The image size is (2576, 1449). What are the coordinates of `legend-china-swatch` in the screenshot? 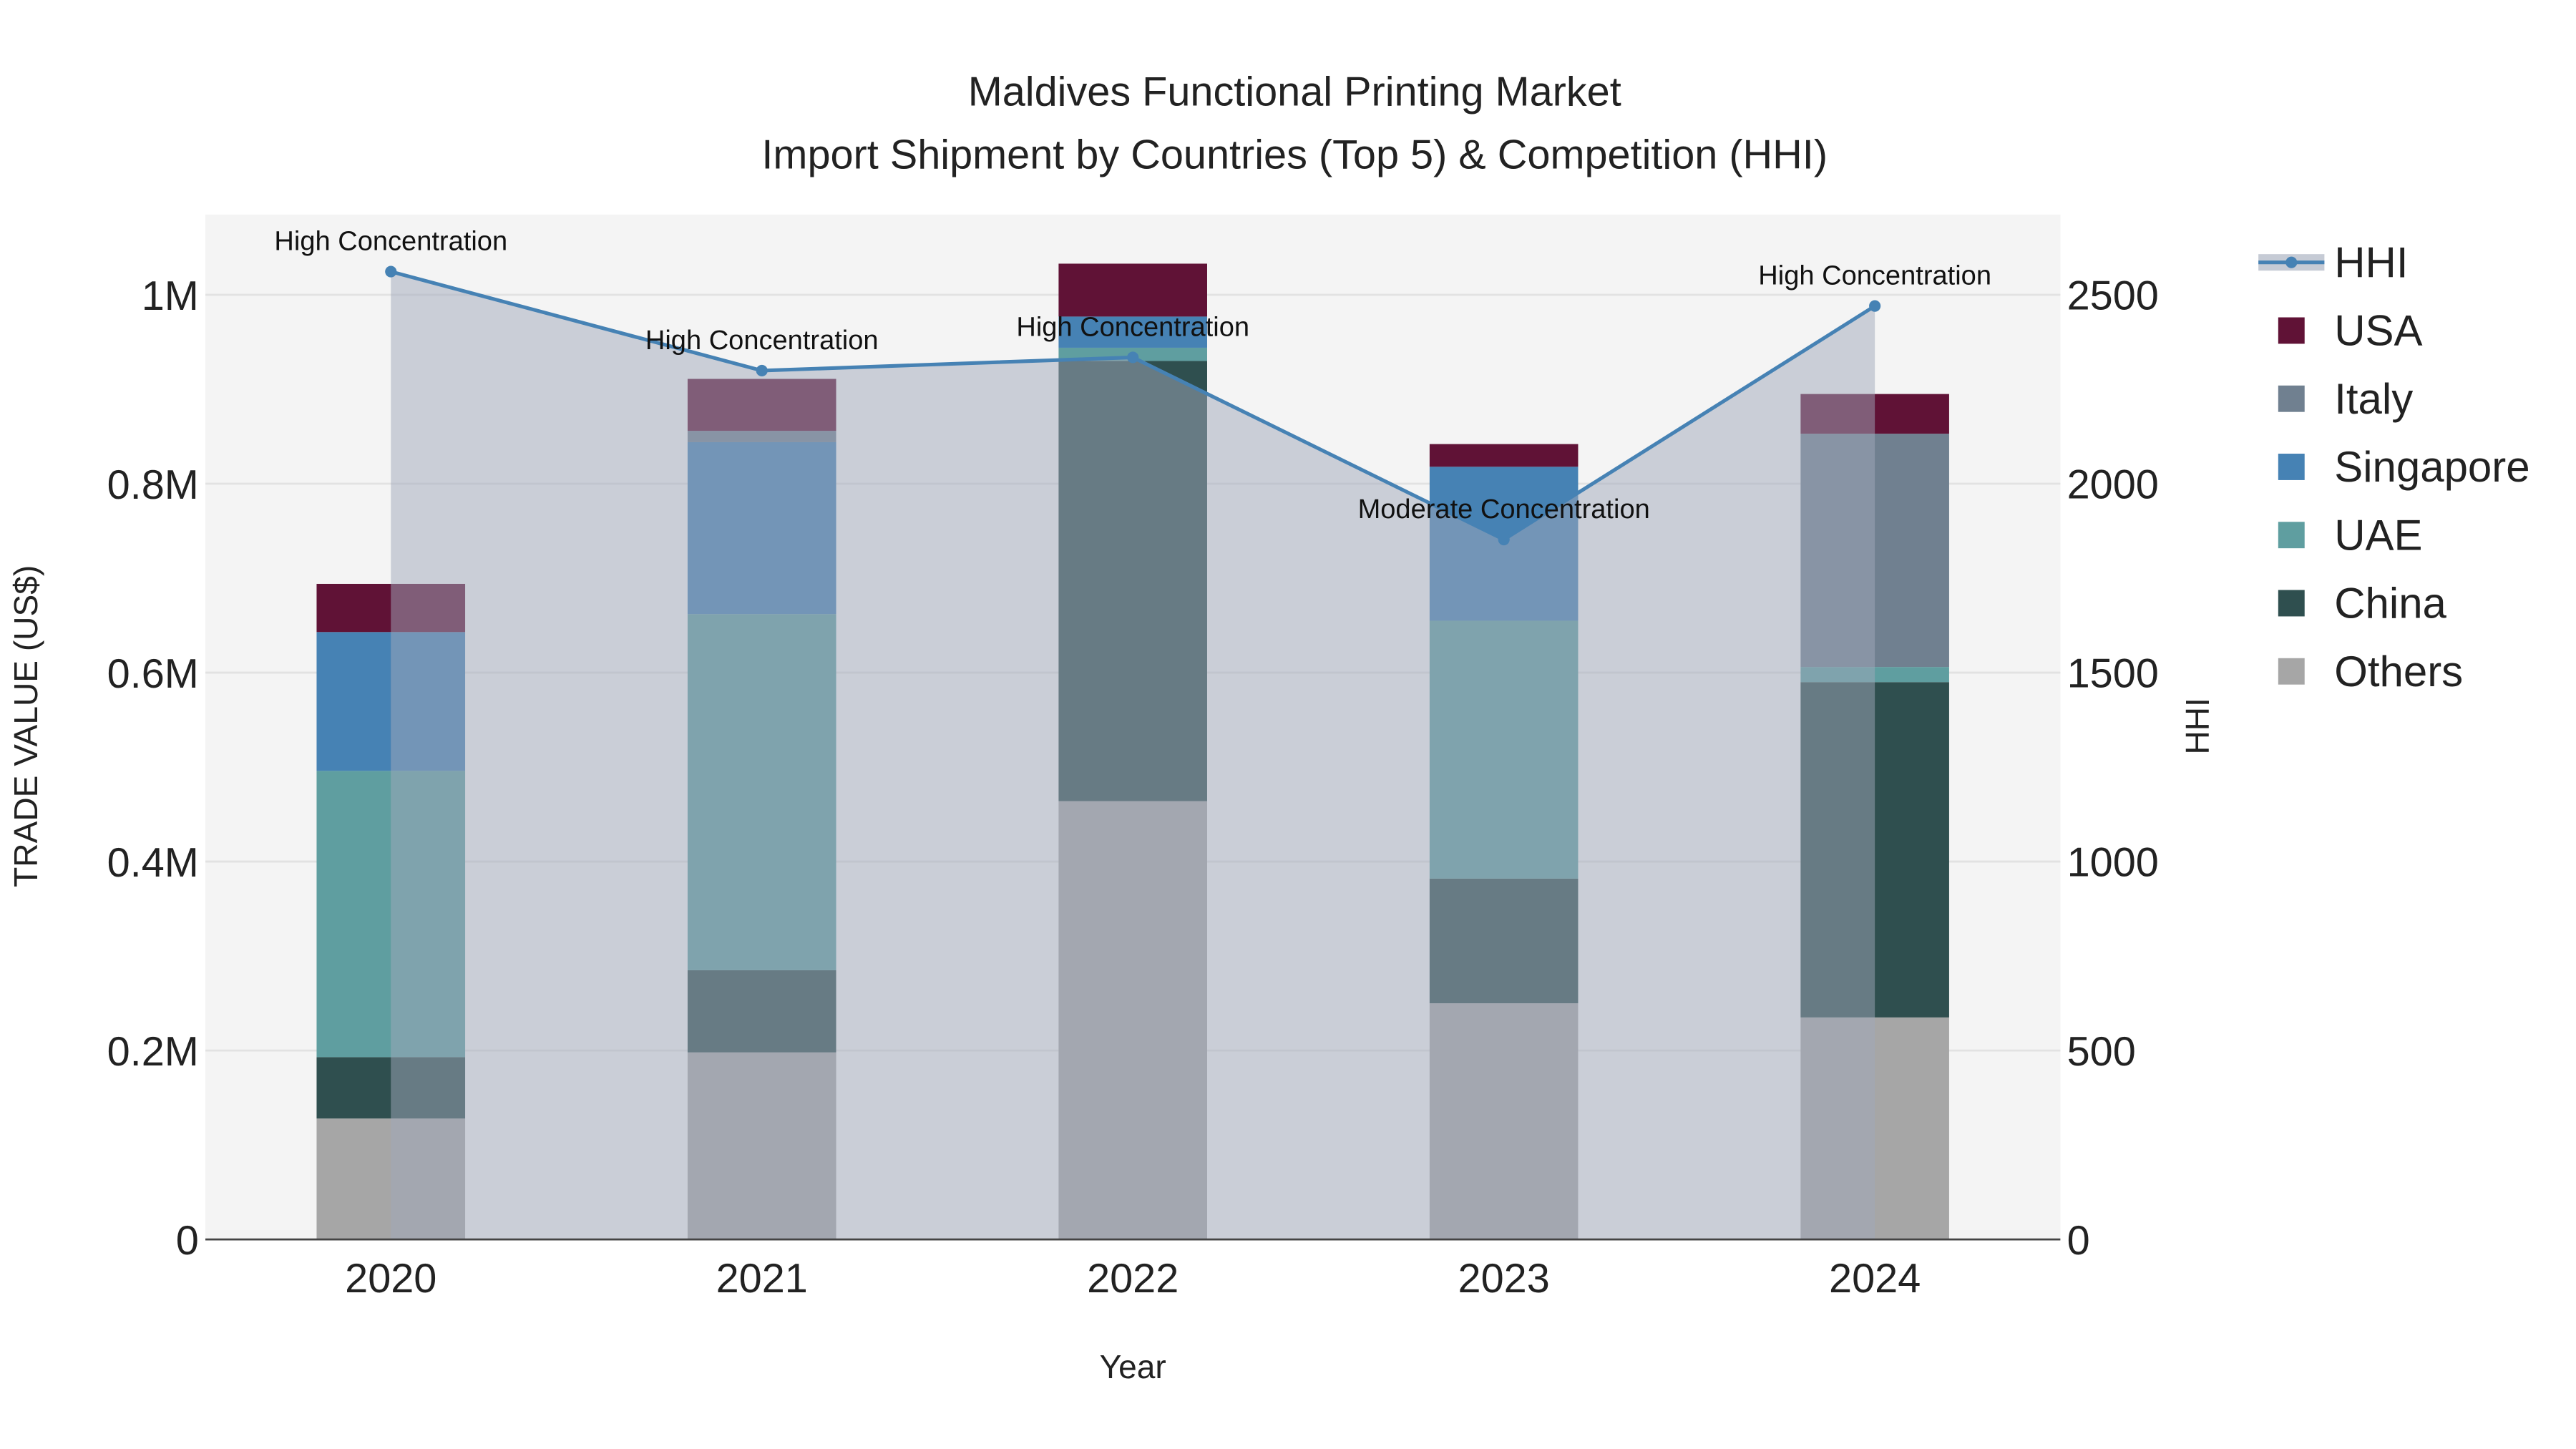 It's located at (2291, 603).